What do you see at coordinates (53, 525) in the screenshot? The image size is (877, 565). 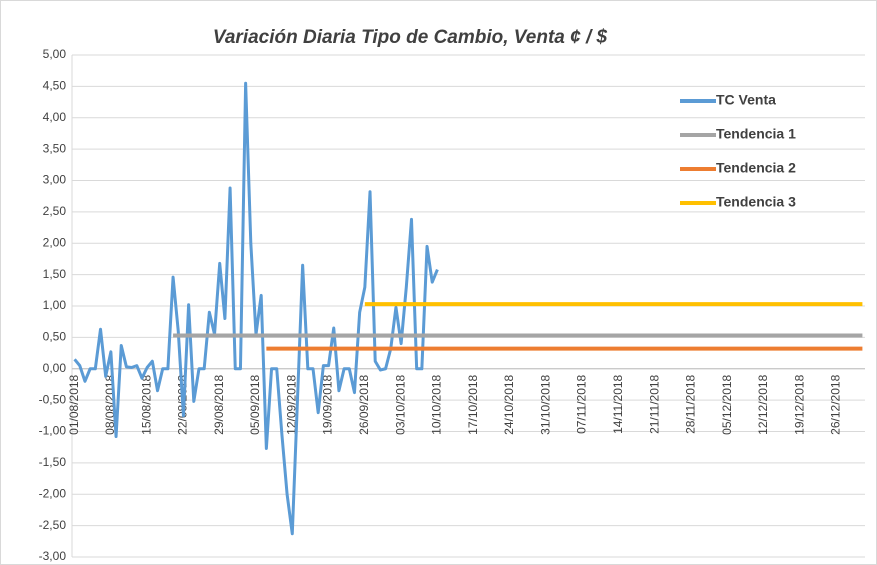 I see `y-tick-label: -2,50` at bounding box center [53, 525].